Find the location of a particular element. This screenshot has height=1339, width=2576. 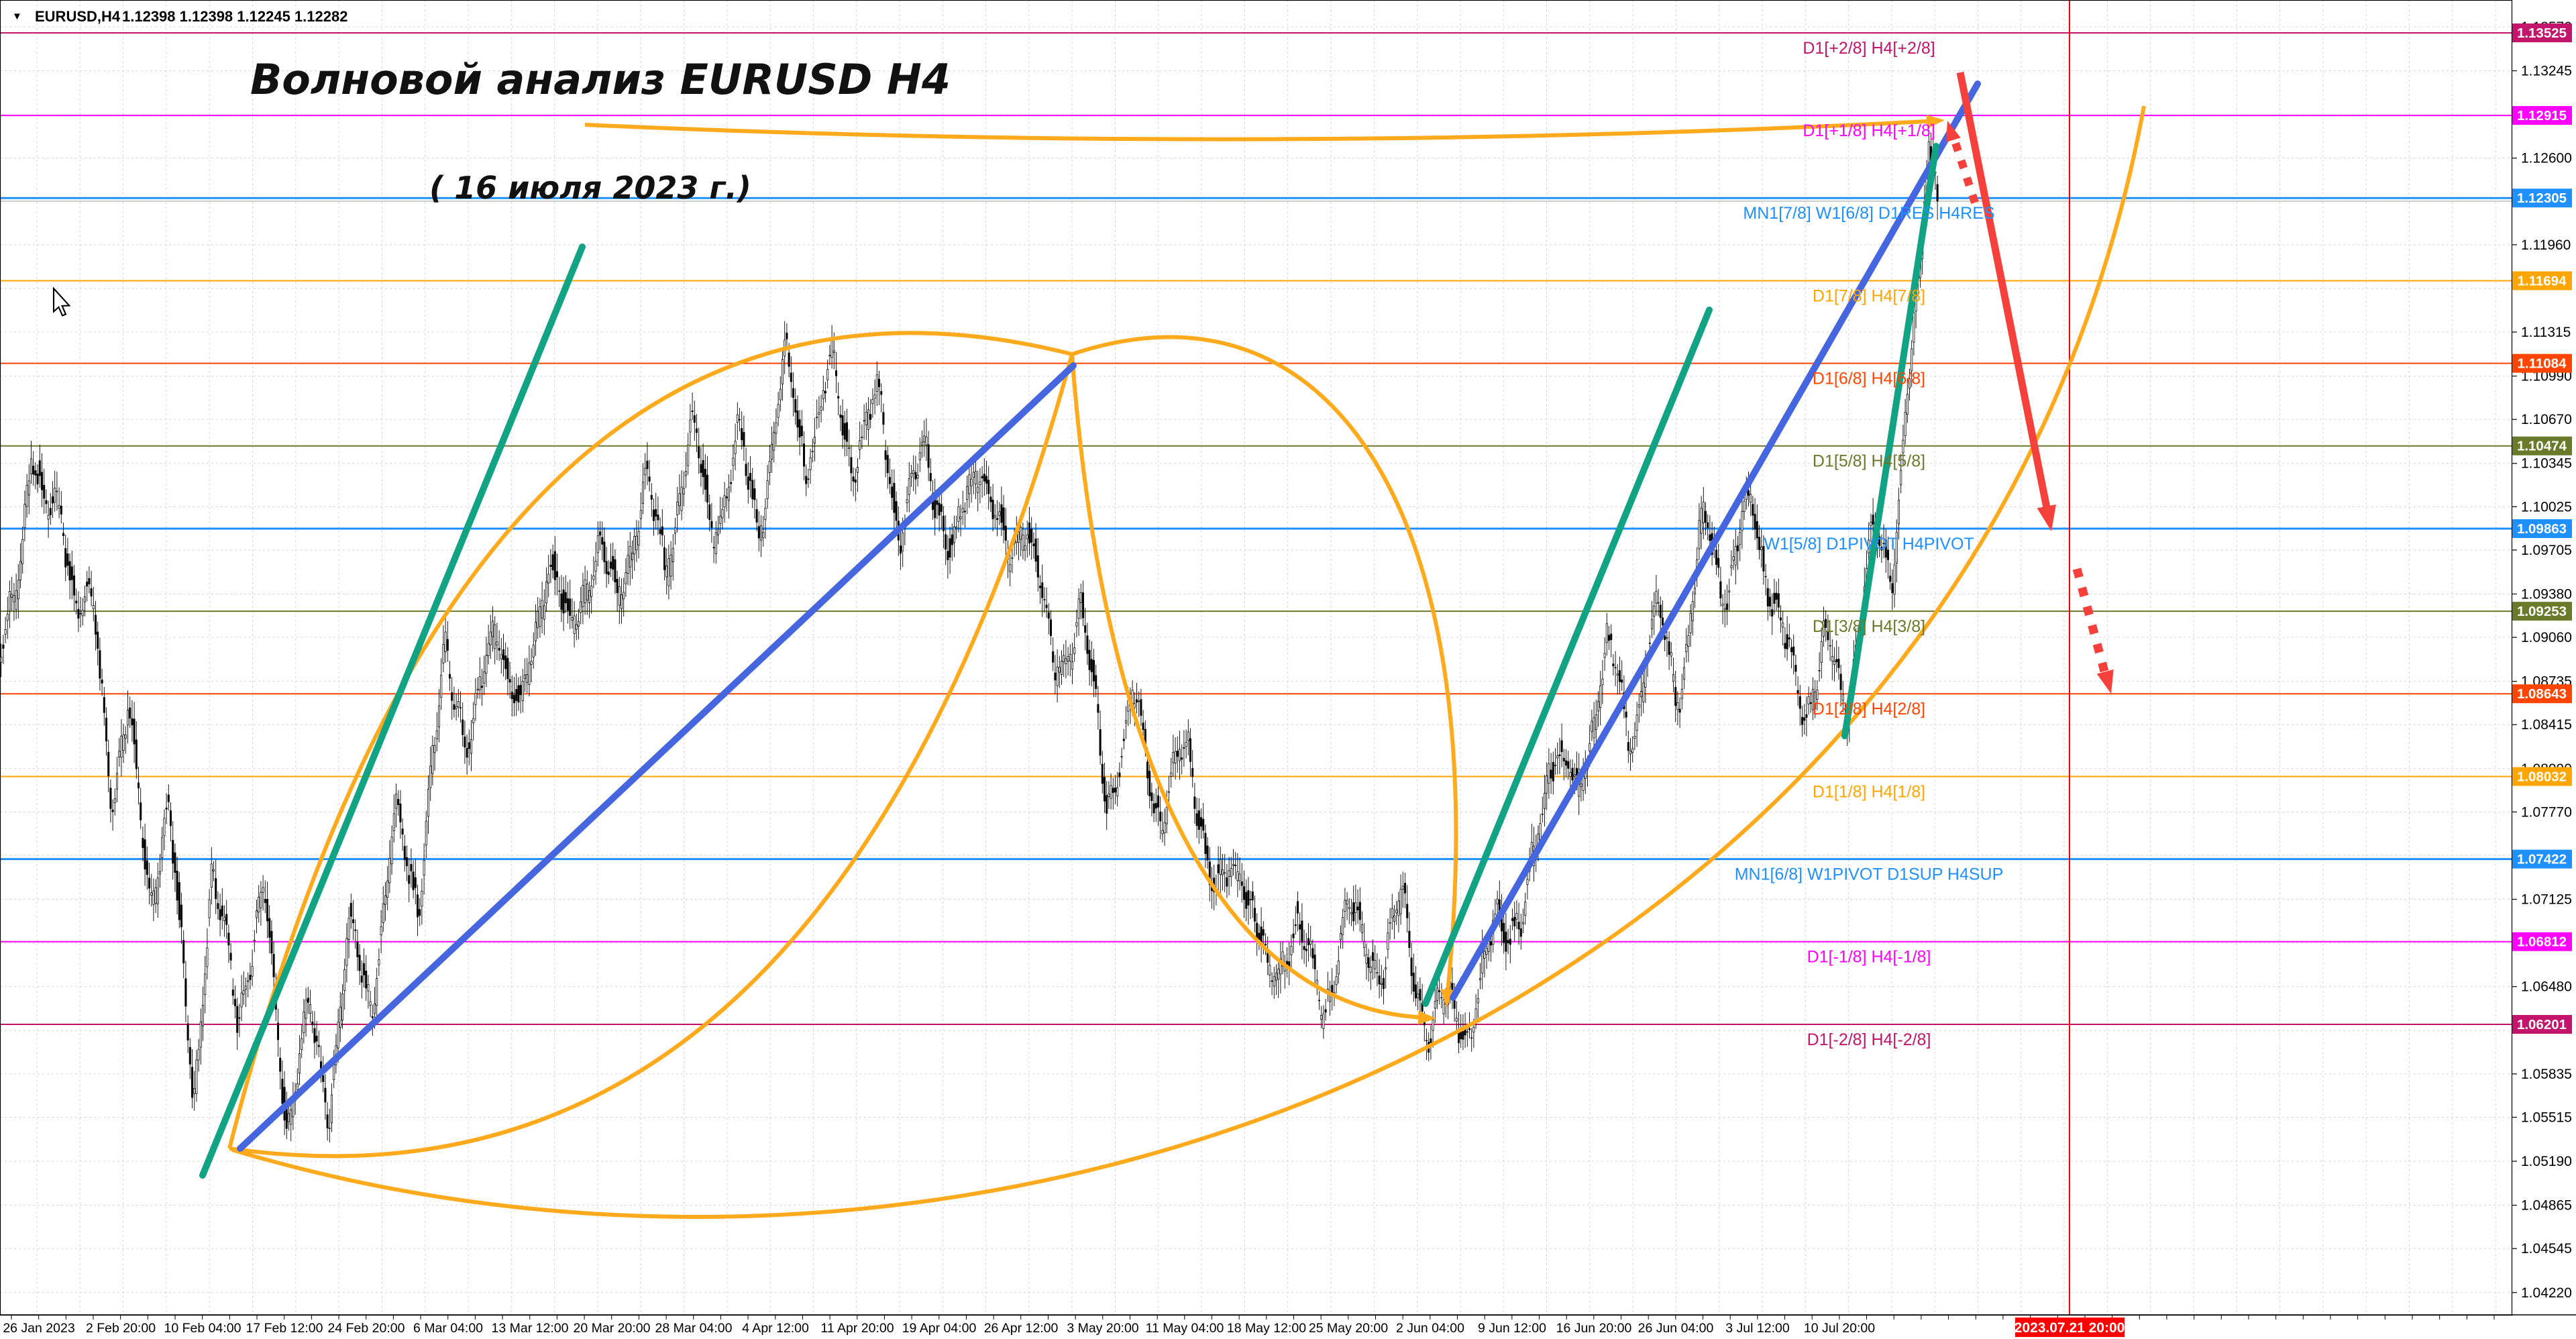

price-badge-value: 1.08032 is located at coordinates (2542, 777).